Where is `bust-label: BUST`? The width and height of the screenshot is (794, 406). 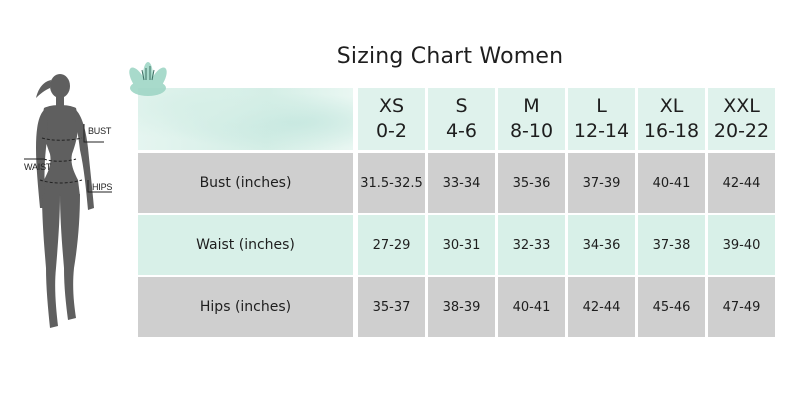
bust-label: BUST is located at coordinates (100, 131).